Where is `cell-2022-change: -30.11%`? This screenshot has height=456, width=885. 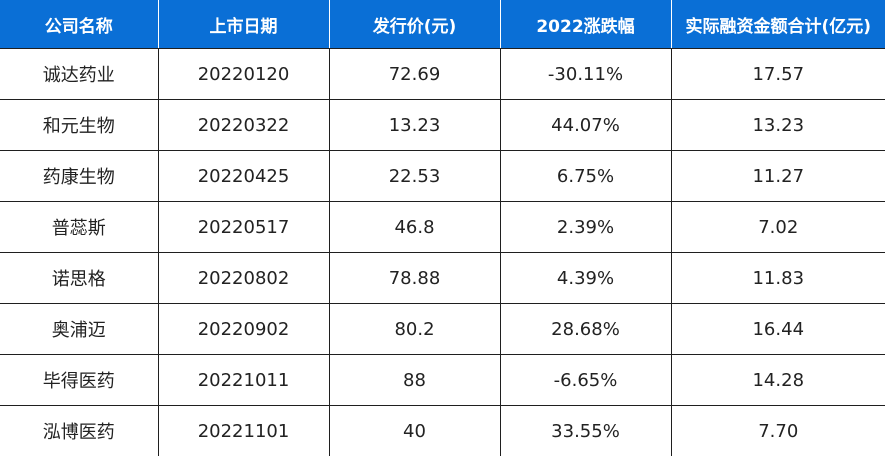
cell-2022-change: -30.11% is located at coordinates (585, 74).